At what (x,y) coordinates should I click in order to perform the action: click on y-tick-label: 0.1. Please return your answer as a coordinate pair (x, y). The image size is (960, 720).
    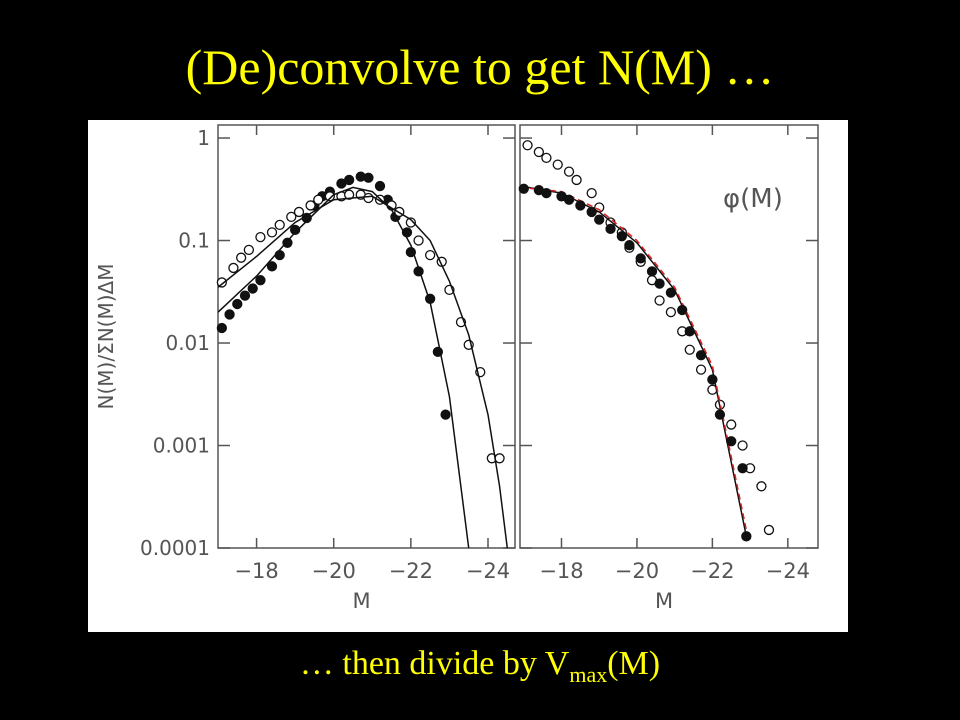
    Looking at the image, I should click on (194, 241).